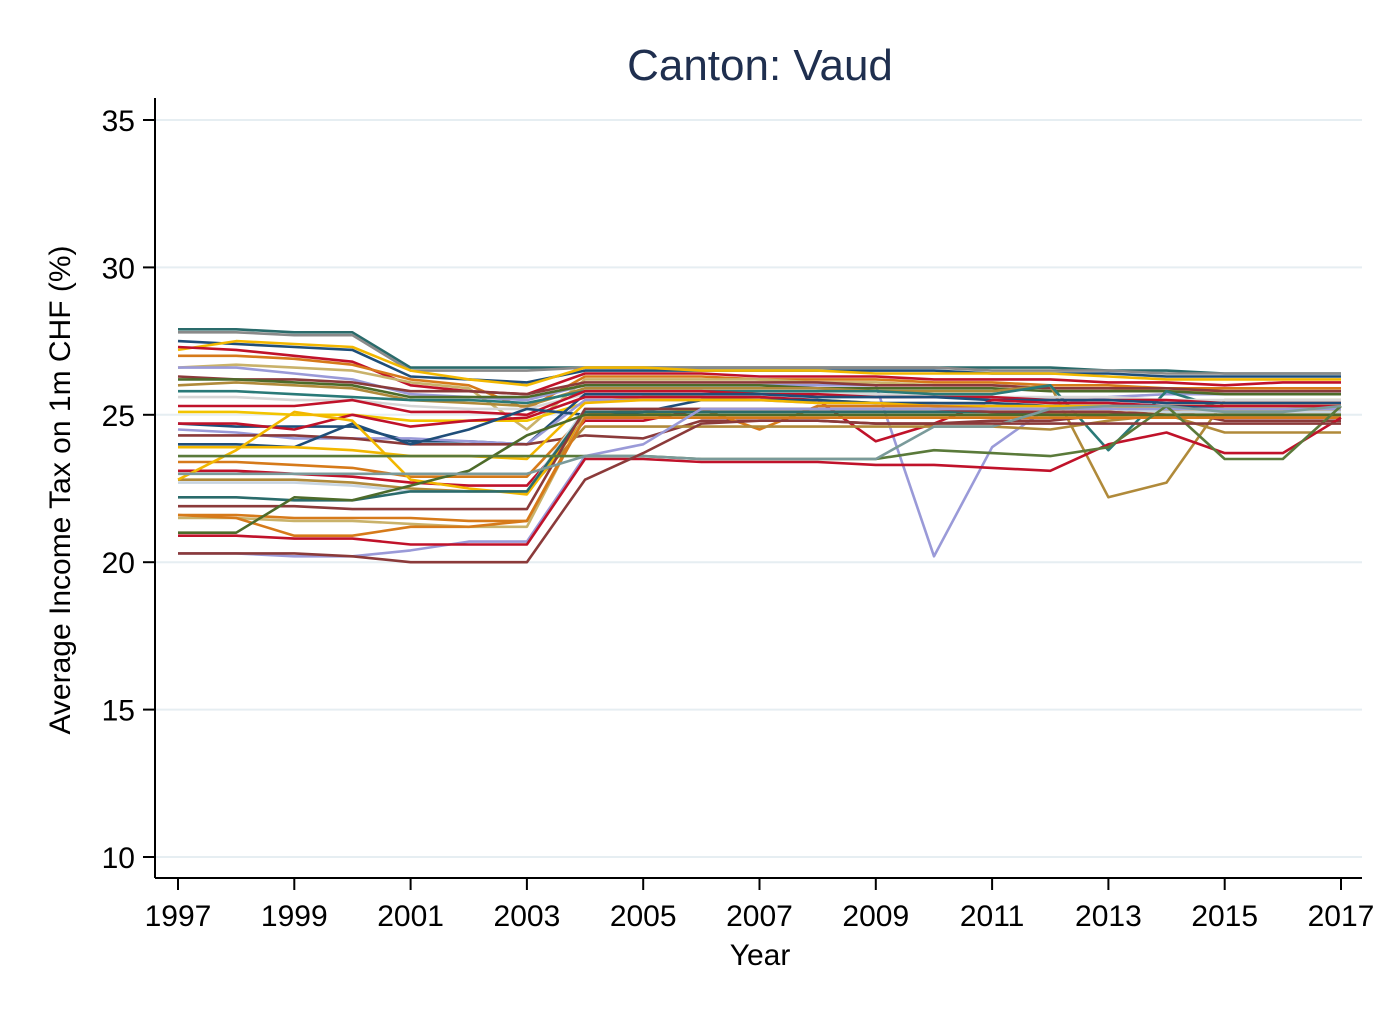  What do you see at coordinates (128, 490) in the screenshot?
I see `y-axis-ticks: 10 15 20 25 30 35` at bounding box center [128, 490].